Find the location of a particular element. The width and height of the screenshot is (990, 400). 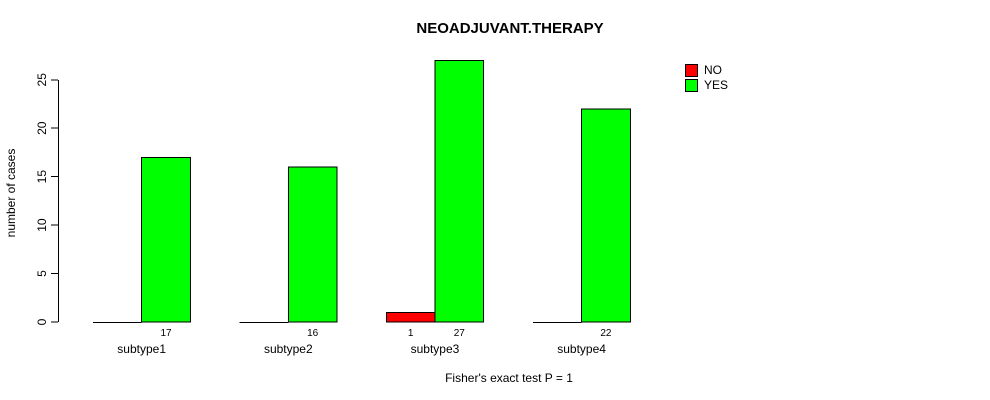

legend-label: YES is located at coordinates (716, 85).